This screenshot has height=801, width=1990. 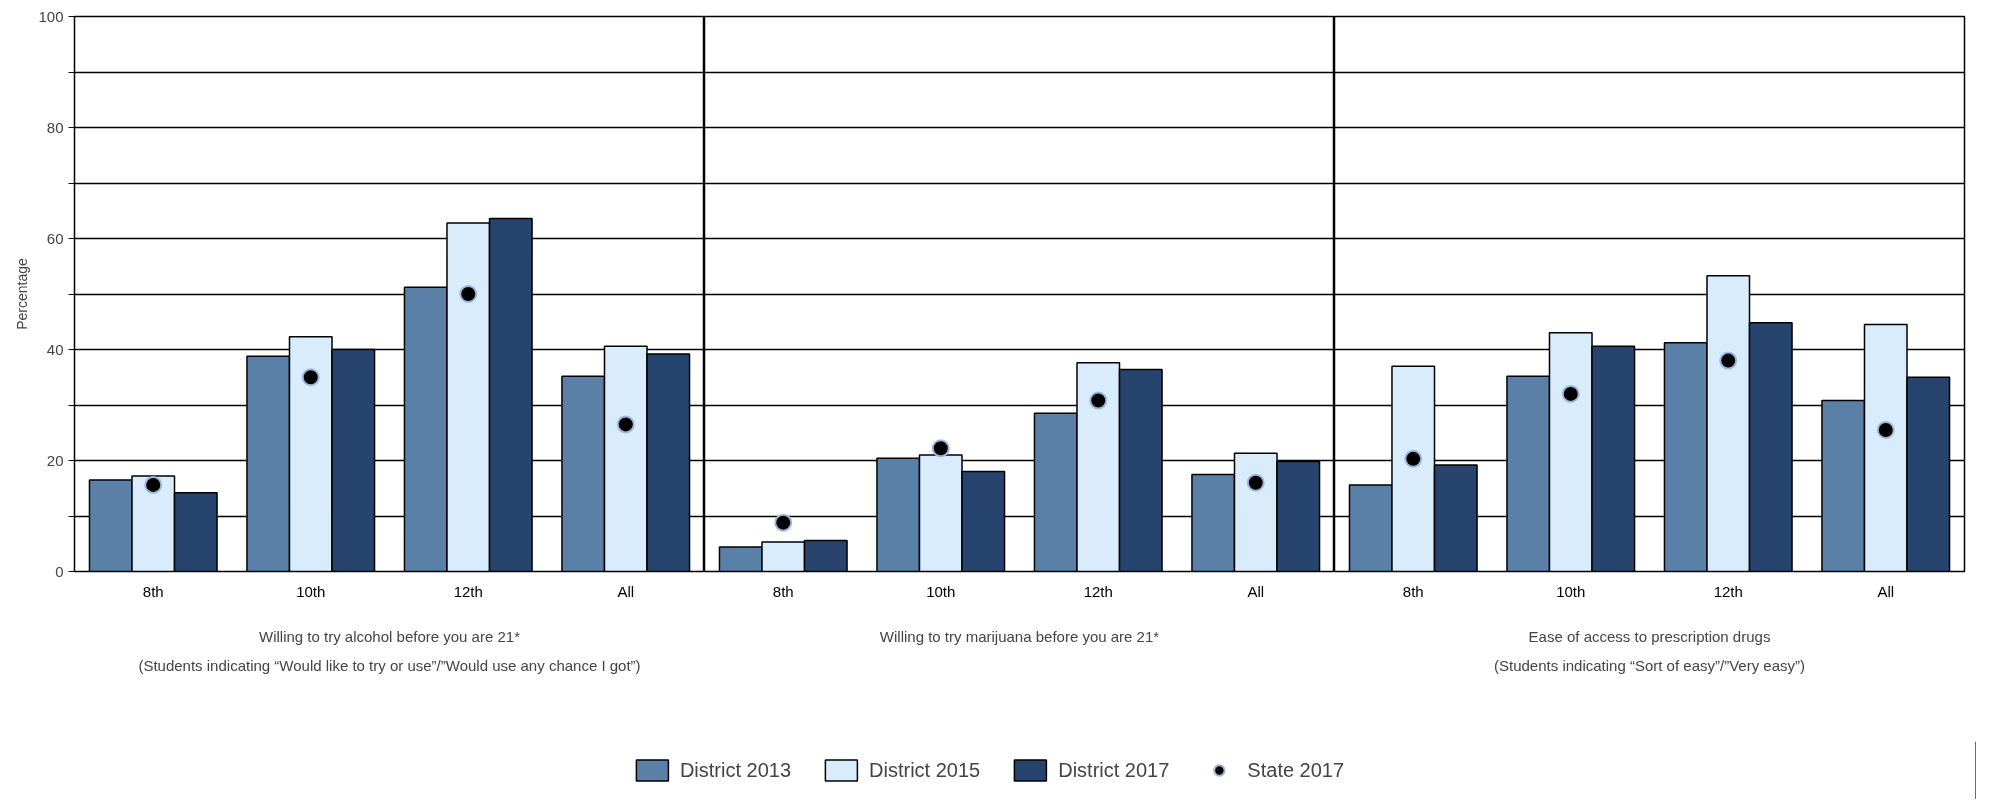 I want to click on y-axis-title: Percentage, so click(x=22, y=293).